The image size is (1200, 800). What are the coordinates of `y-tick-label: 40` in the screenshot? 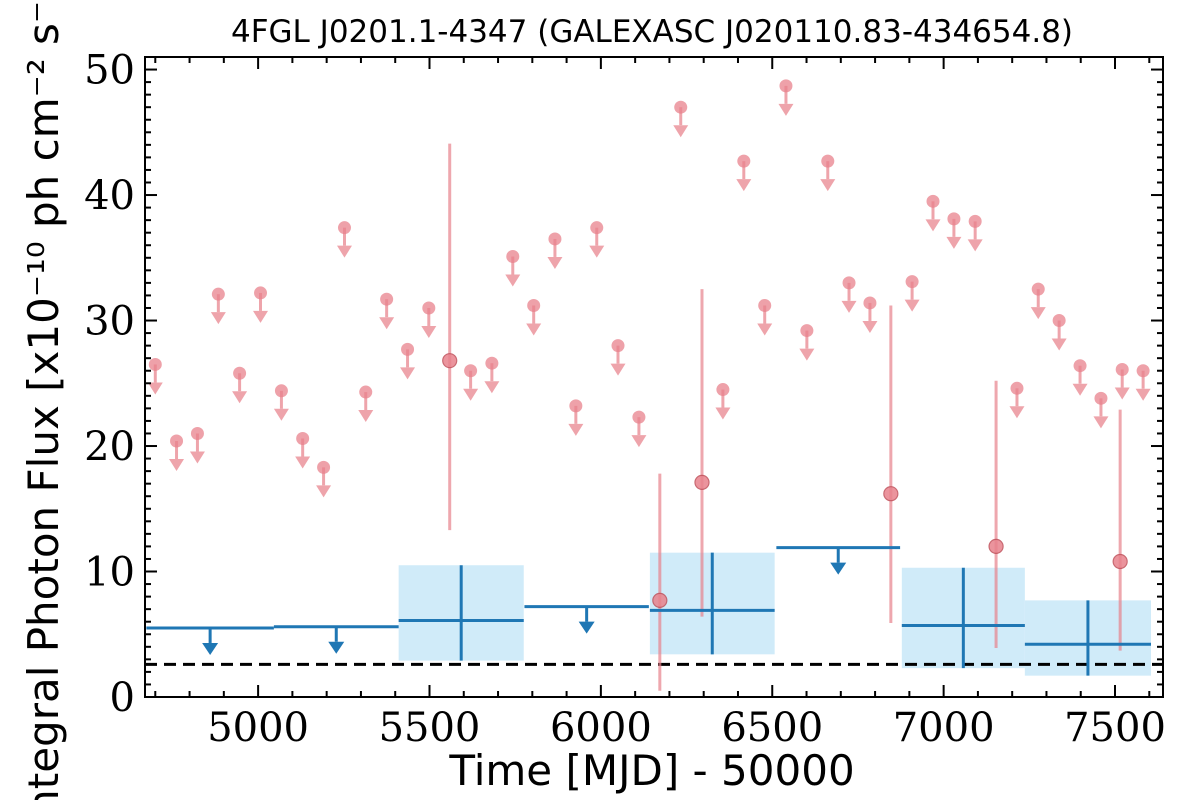 It's located at (109, 196).